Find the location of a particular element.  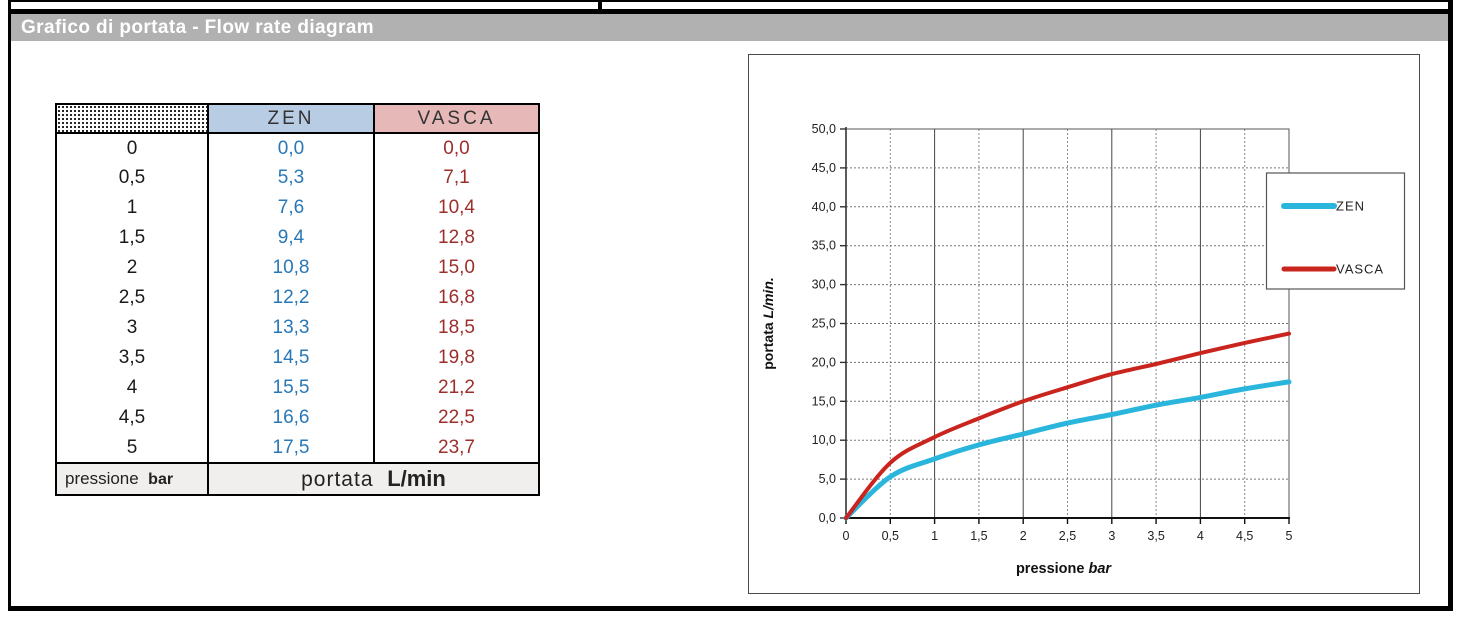

flow-unit: L/min is located at coordinates (416, 478).